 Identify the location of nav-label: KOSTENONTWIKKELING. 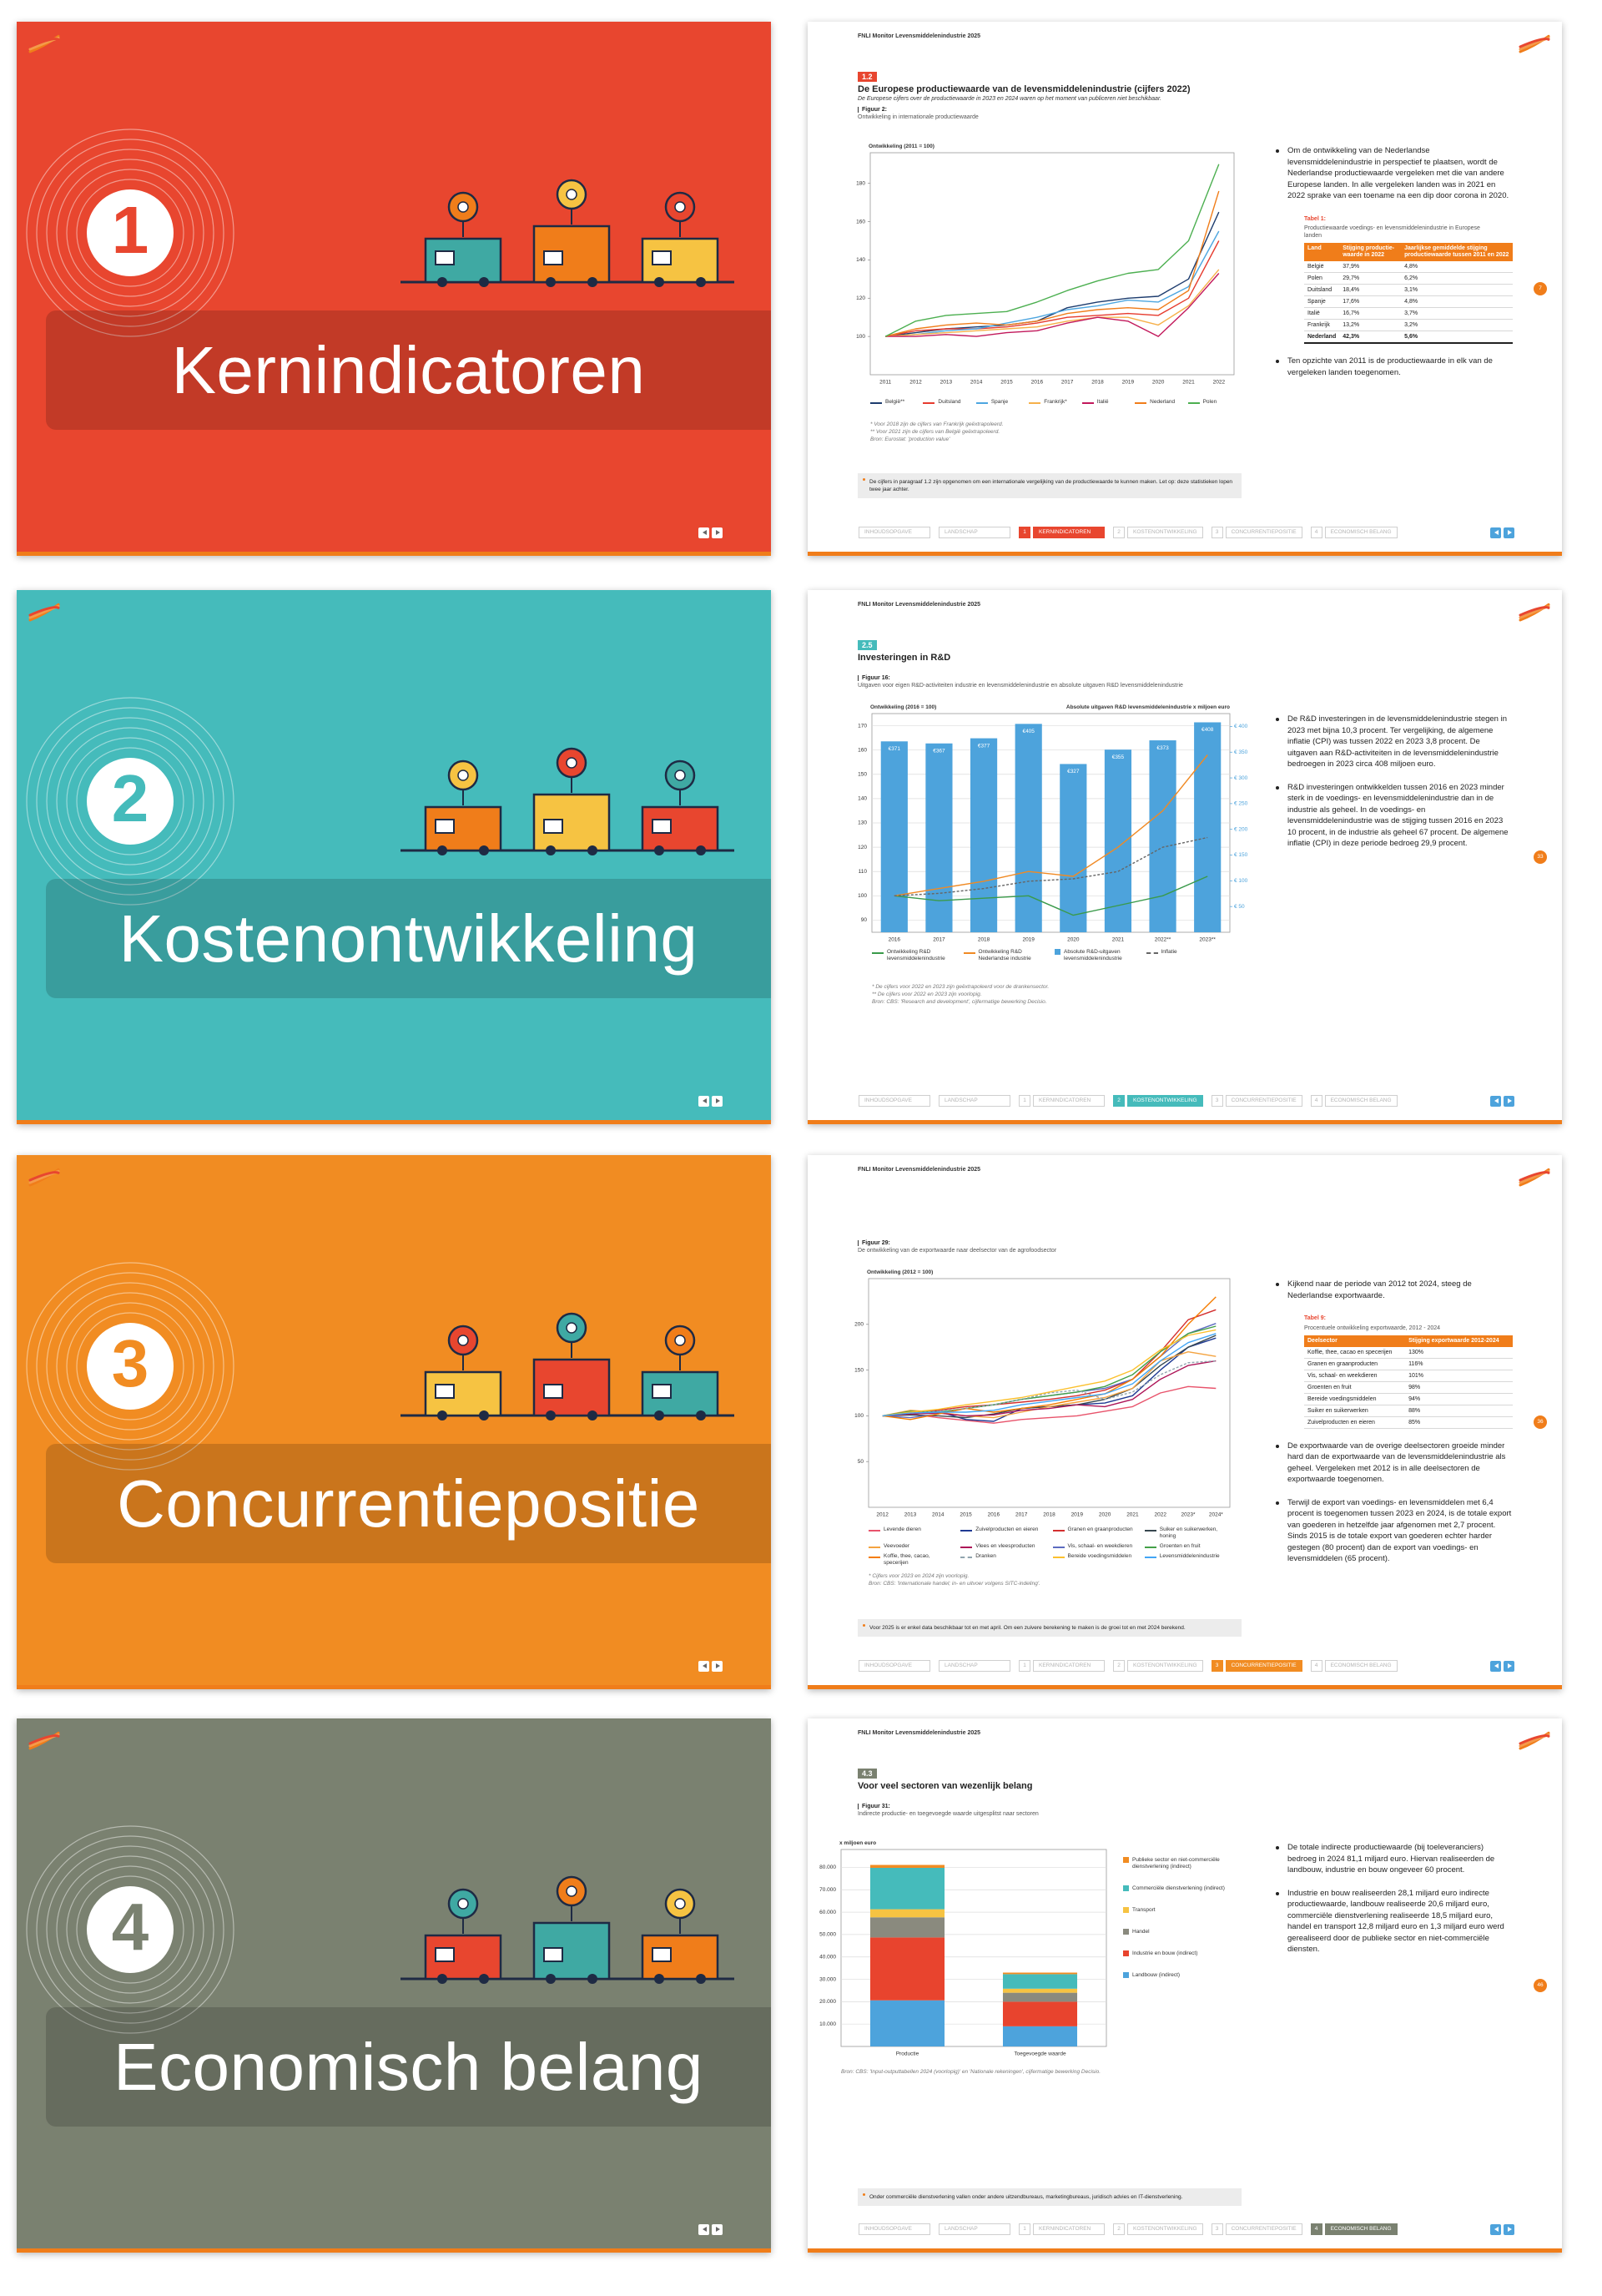
(1165, 1101).